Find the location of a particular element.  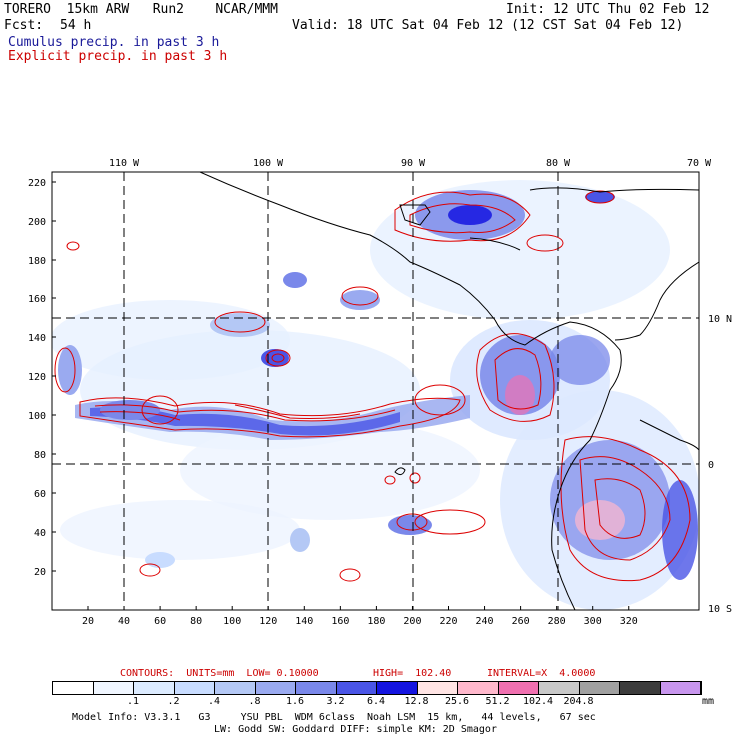

latitude-label: 10 N is located at coordinates (720, 319).